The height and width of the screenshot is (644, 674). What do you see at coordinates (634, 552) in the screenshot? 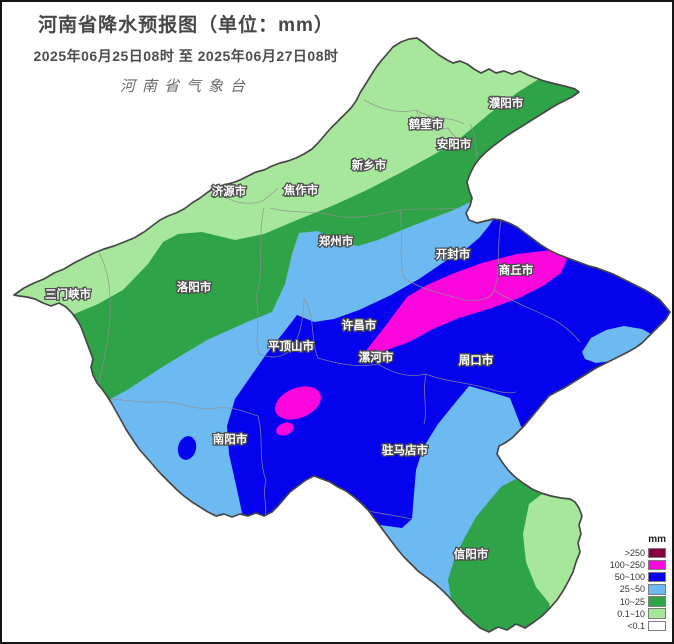
I see `legend-row-label: >250` at bounding box center [634, 552].